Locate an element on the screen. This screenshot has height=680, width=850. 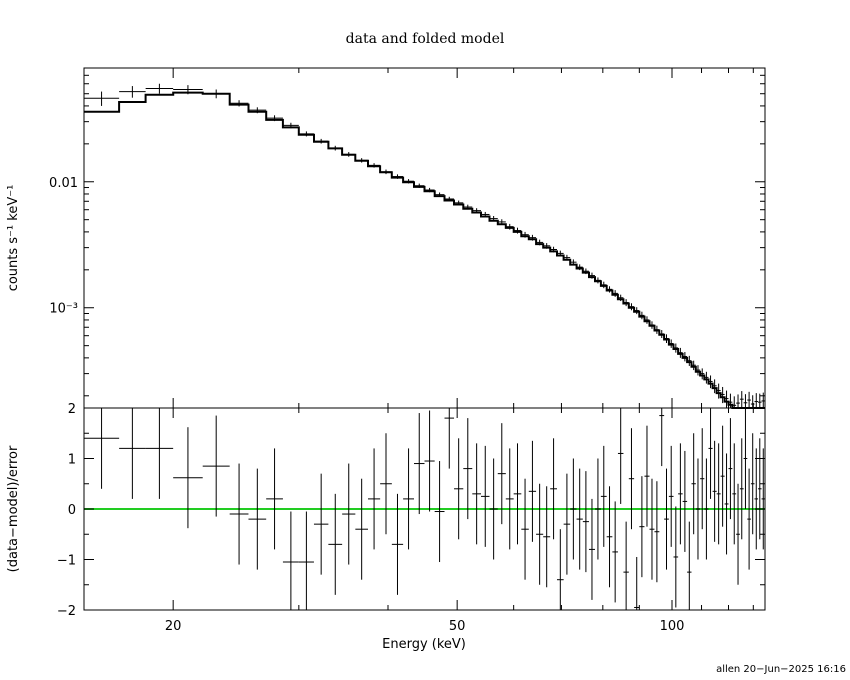
lower-y-axis-label: (data−model)/error is located at coordinates (13, 508).